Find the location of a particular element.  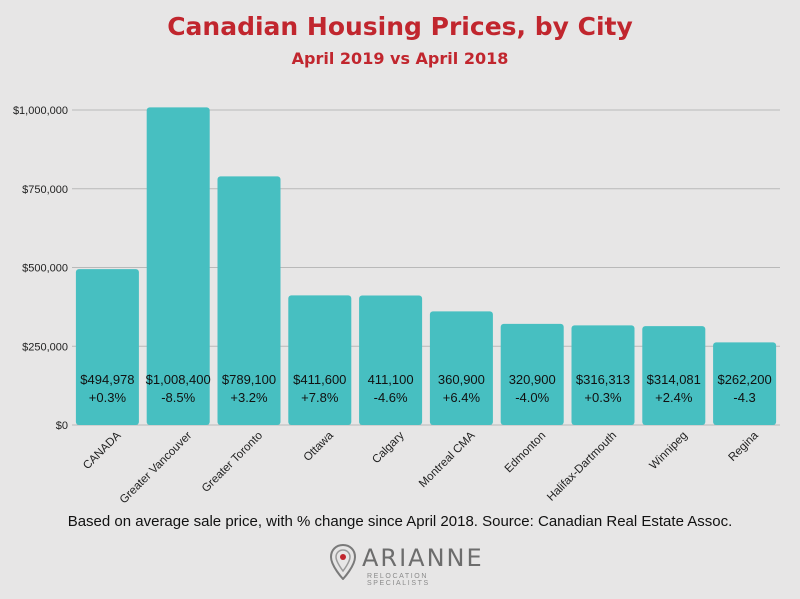

x-tick-label: Halifax-Dartmouth is located at coordinates (582, 467).